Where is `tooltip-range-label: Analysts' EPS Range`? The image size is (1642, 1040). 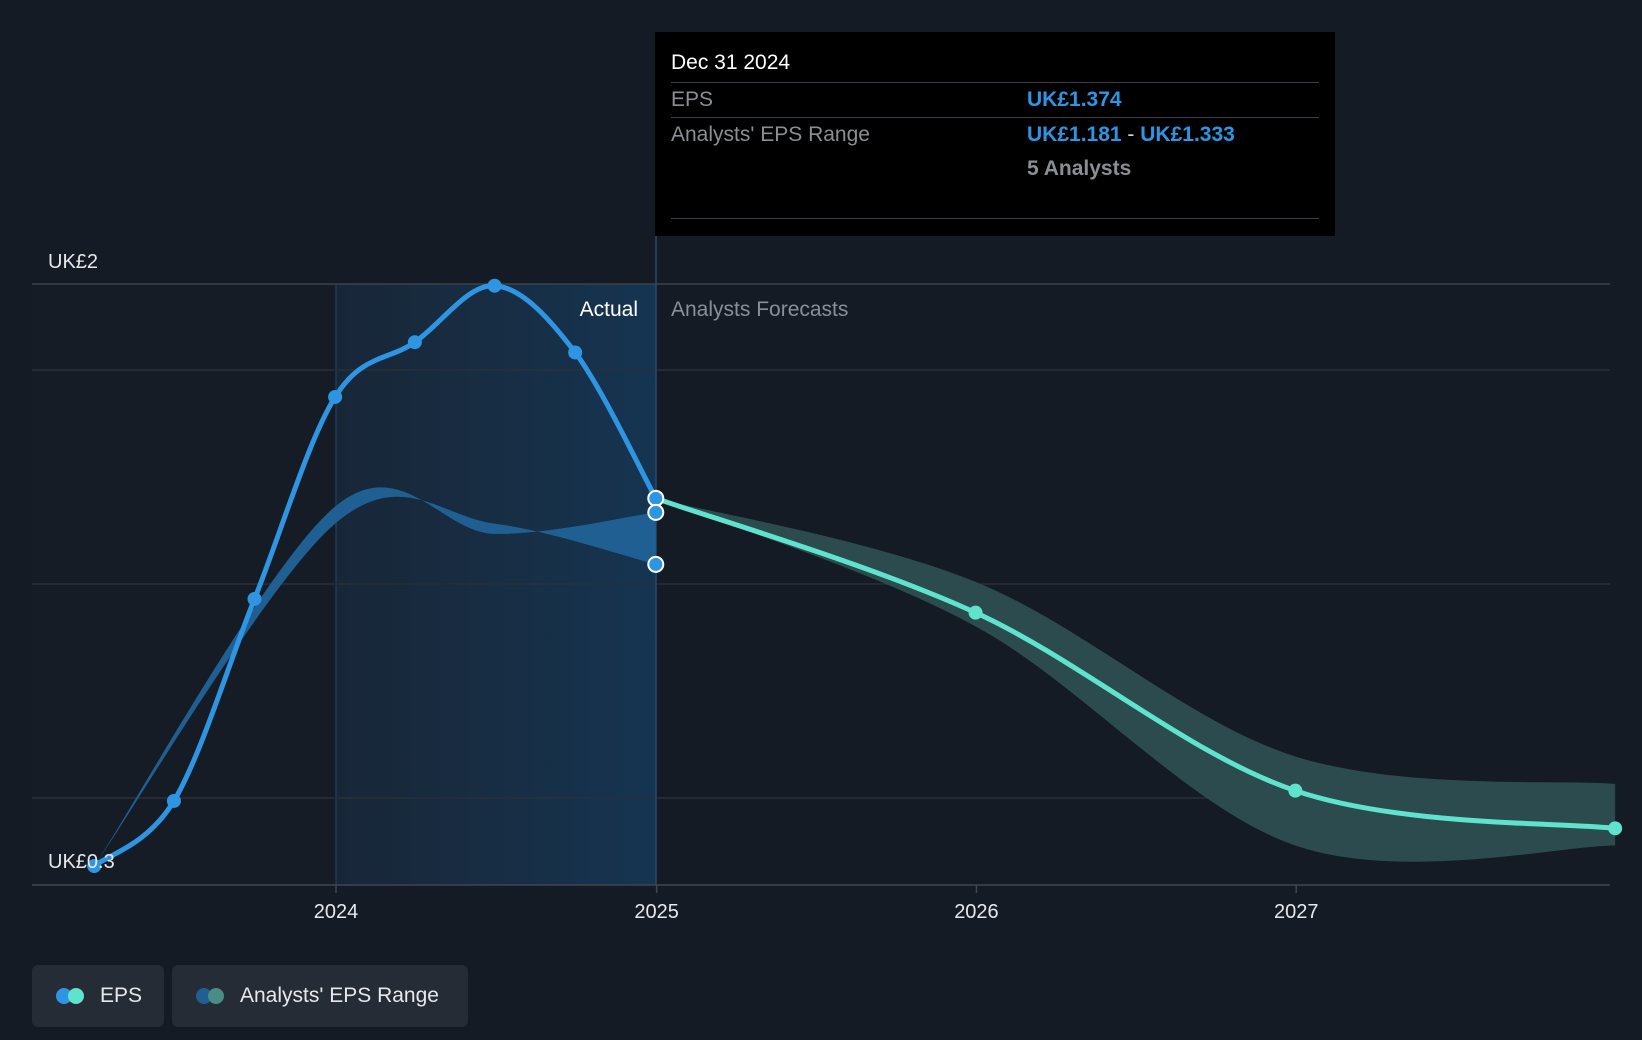 tooltip-range-label: Analysts' EPS Range is located at coordinates (770, 134).